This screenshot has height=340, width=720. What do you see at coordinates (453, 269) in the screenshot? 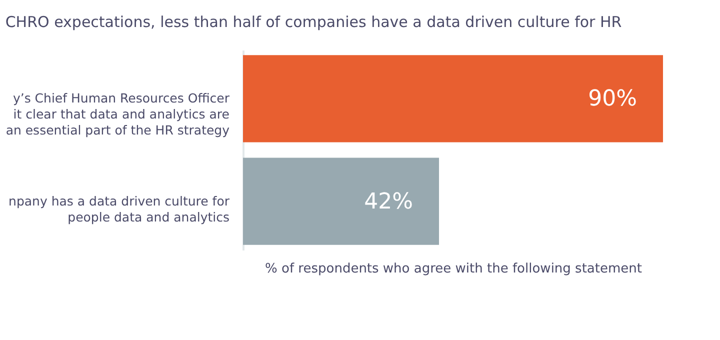
I see `x-axis-title: % of respondents who agree with the following statement` at bounding box center [453, 269].